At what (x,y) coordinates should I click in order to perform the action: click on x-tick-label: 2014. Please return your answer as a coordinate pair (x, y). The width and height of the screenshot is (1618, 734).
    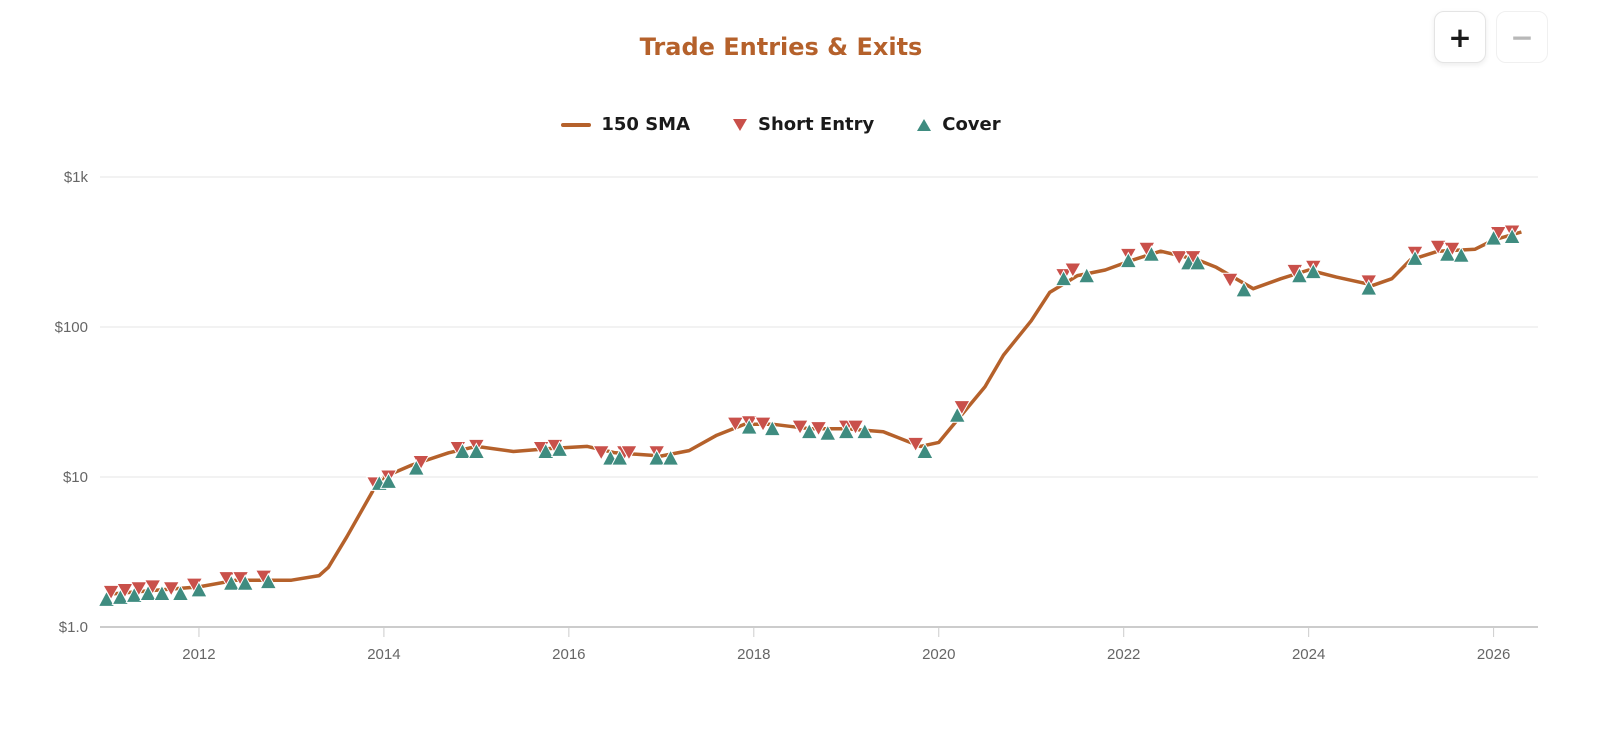
    Looking at the image, I should click on (383, 654).